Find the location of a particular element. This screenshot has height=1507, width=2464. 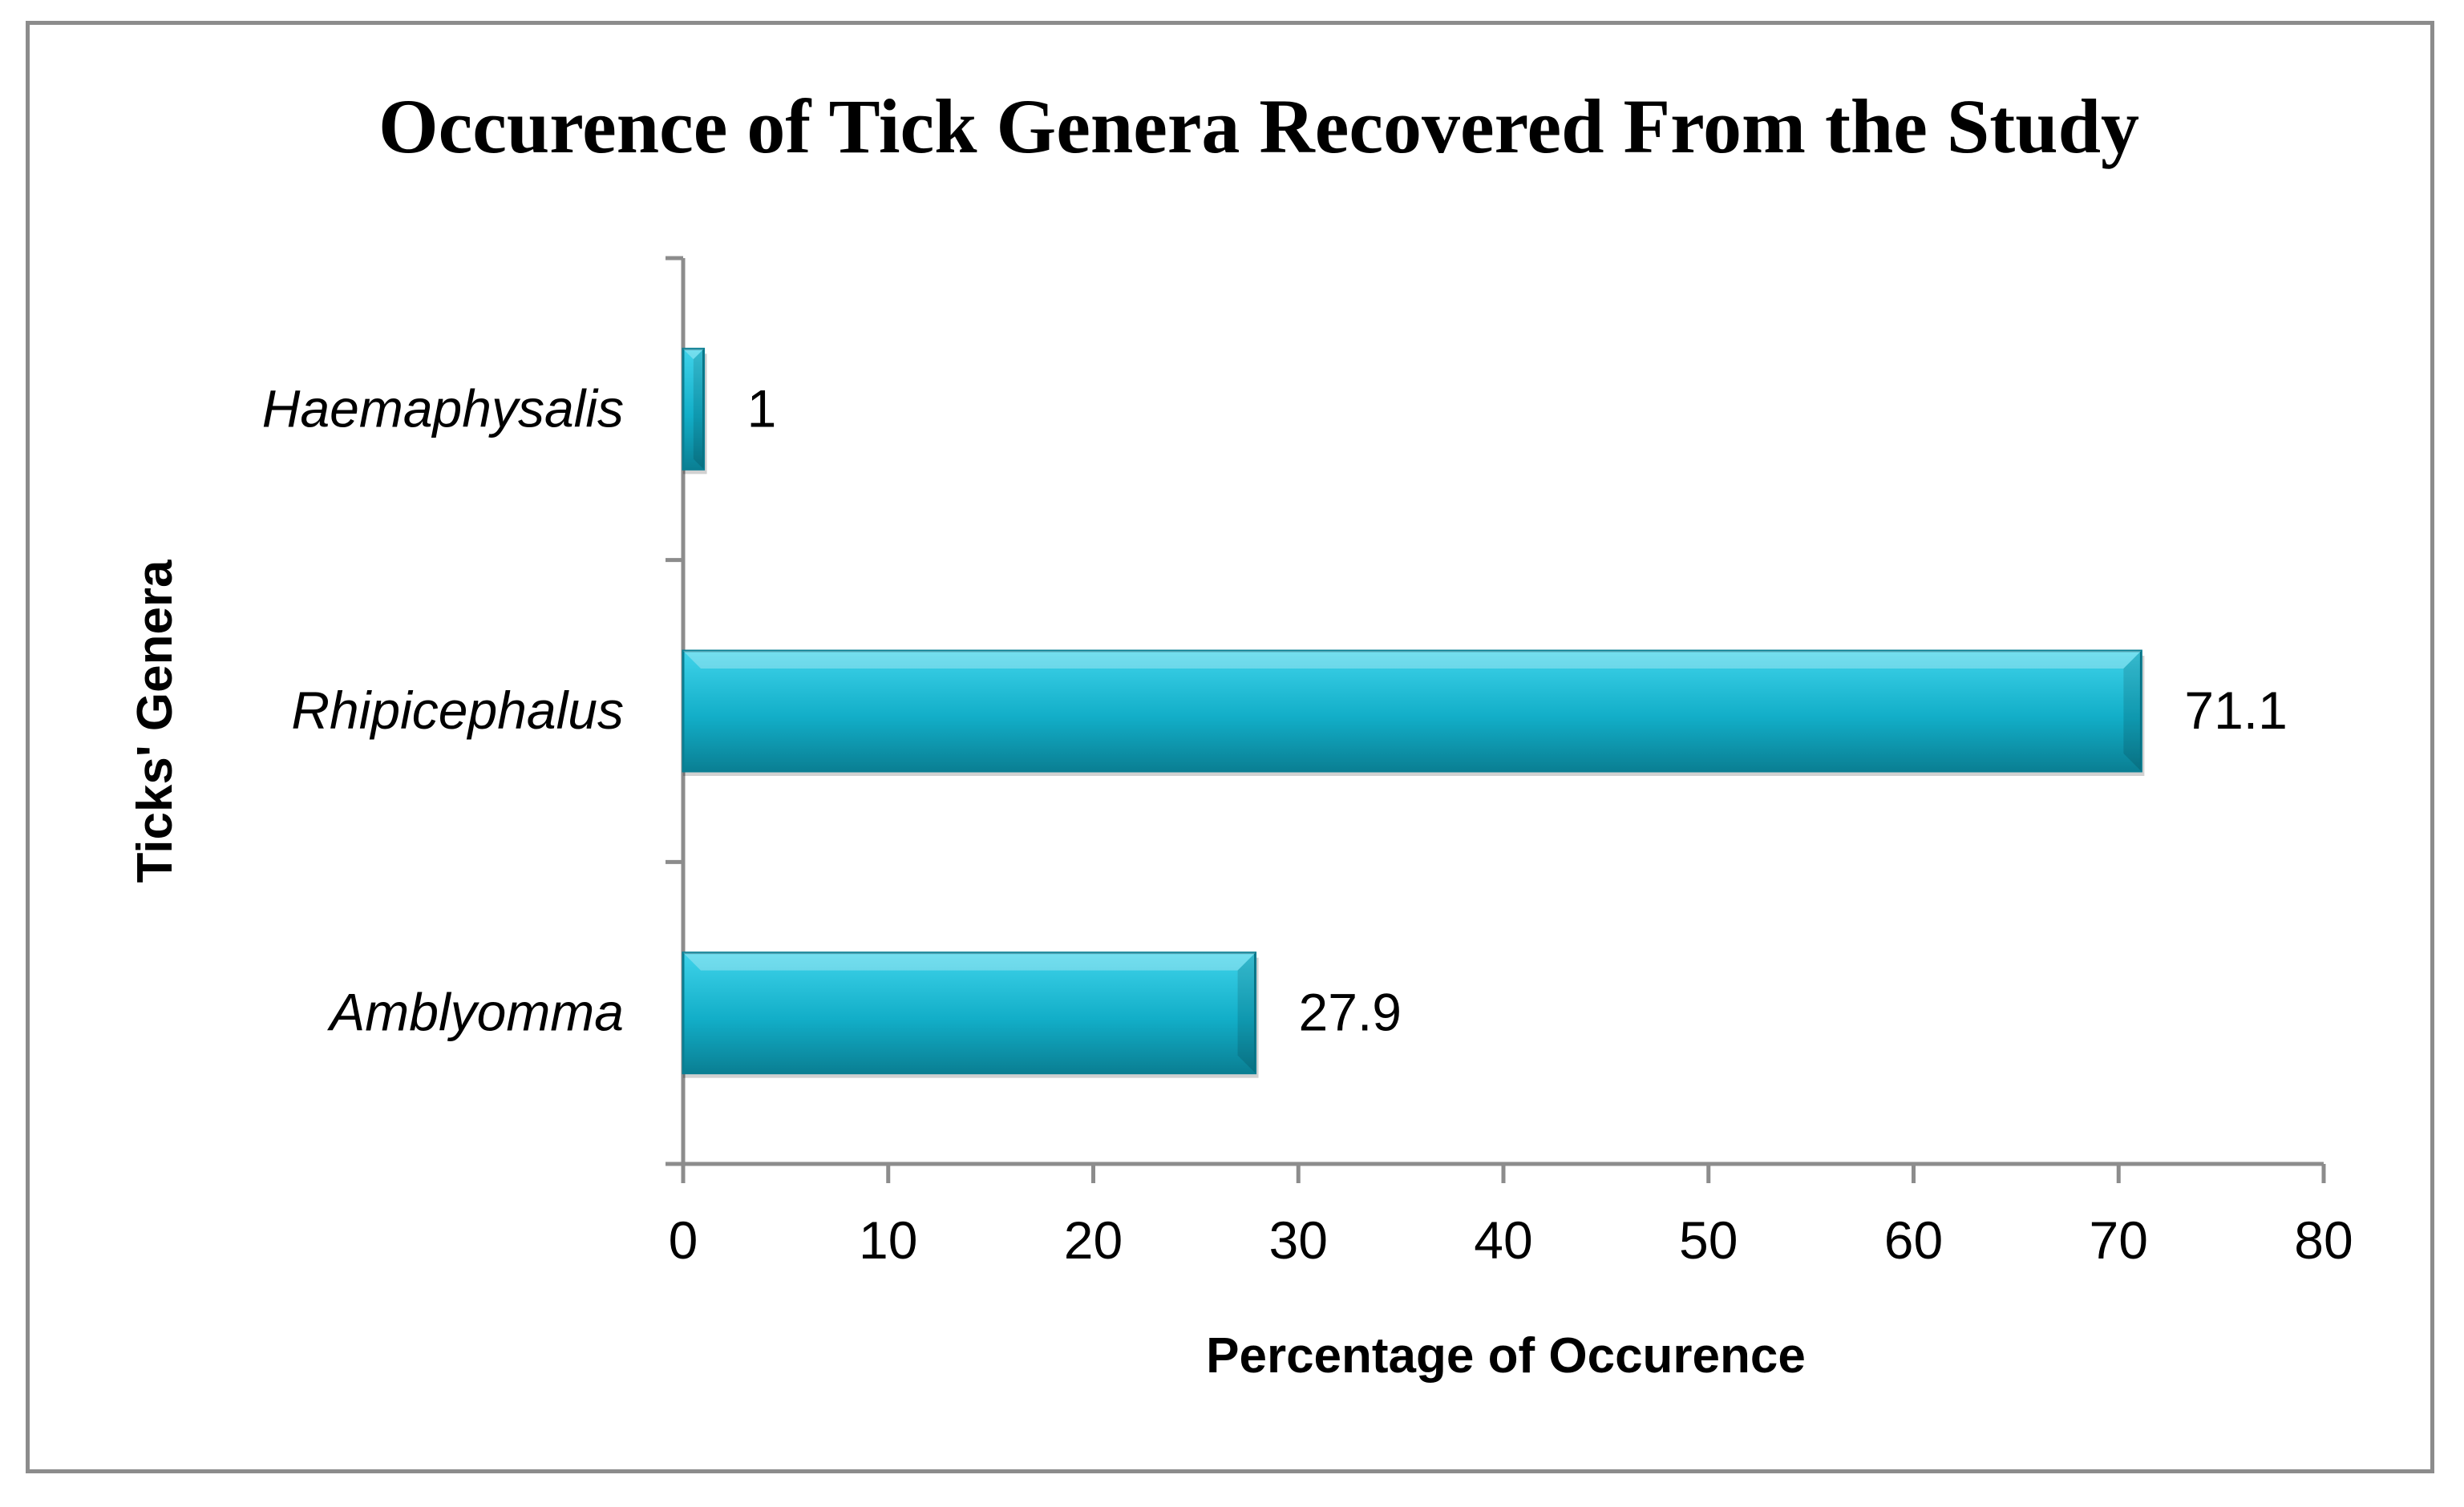

x-tick-label: 70 is located at coordinates (2119, 1240).